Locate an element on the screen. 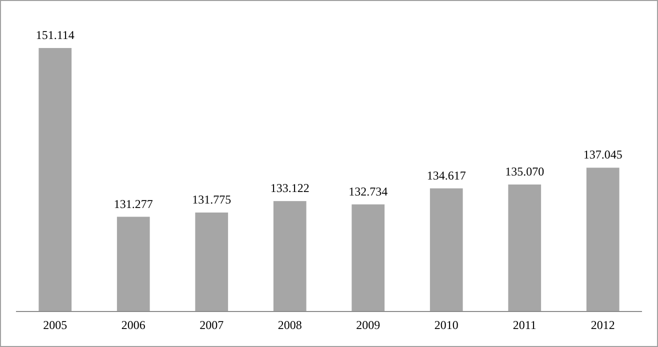 Image resolution: width=658 pixels, height=347 pixels. x-tick-label: 2010 is located at coordinates (446, 325).